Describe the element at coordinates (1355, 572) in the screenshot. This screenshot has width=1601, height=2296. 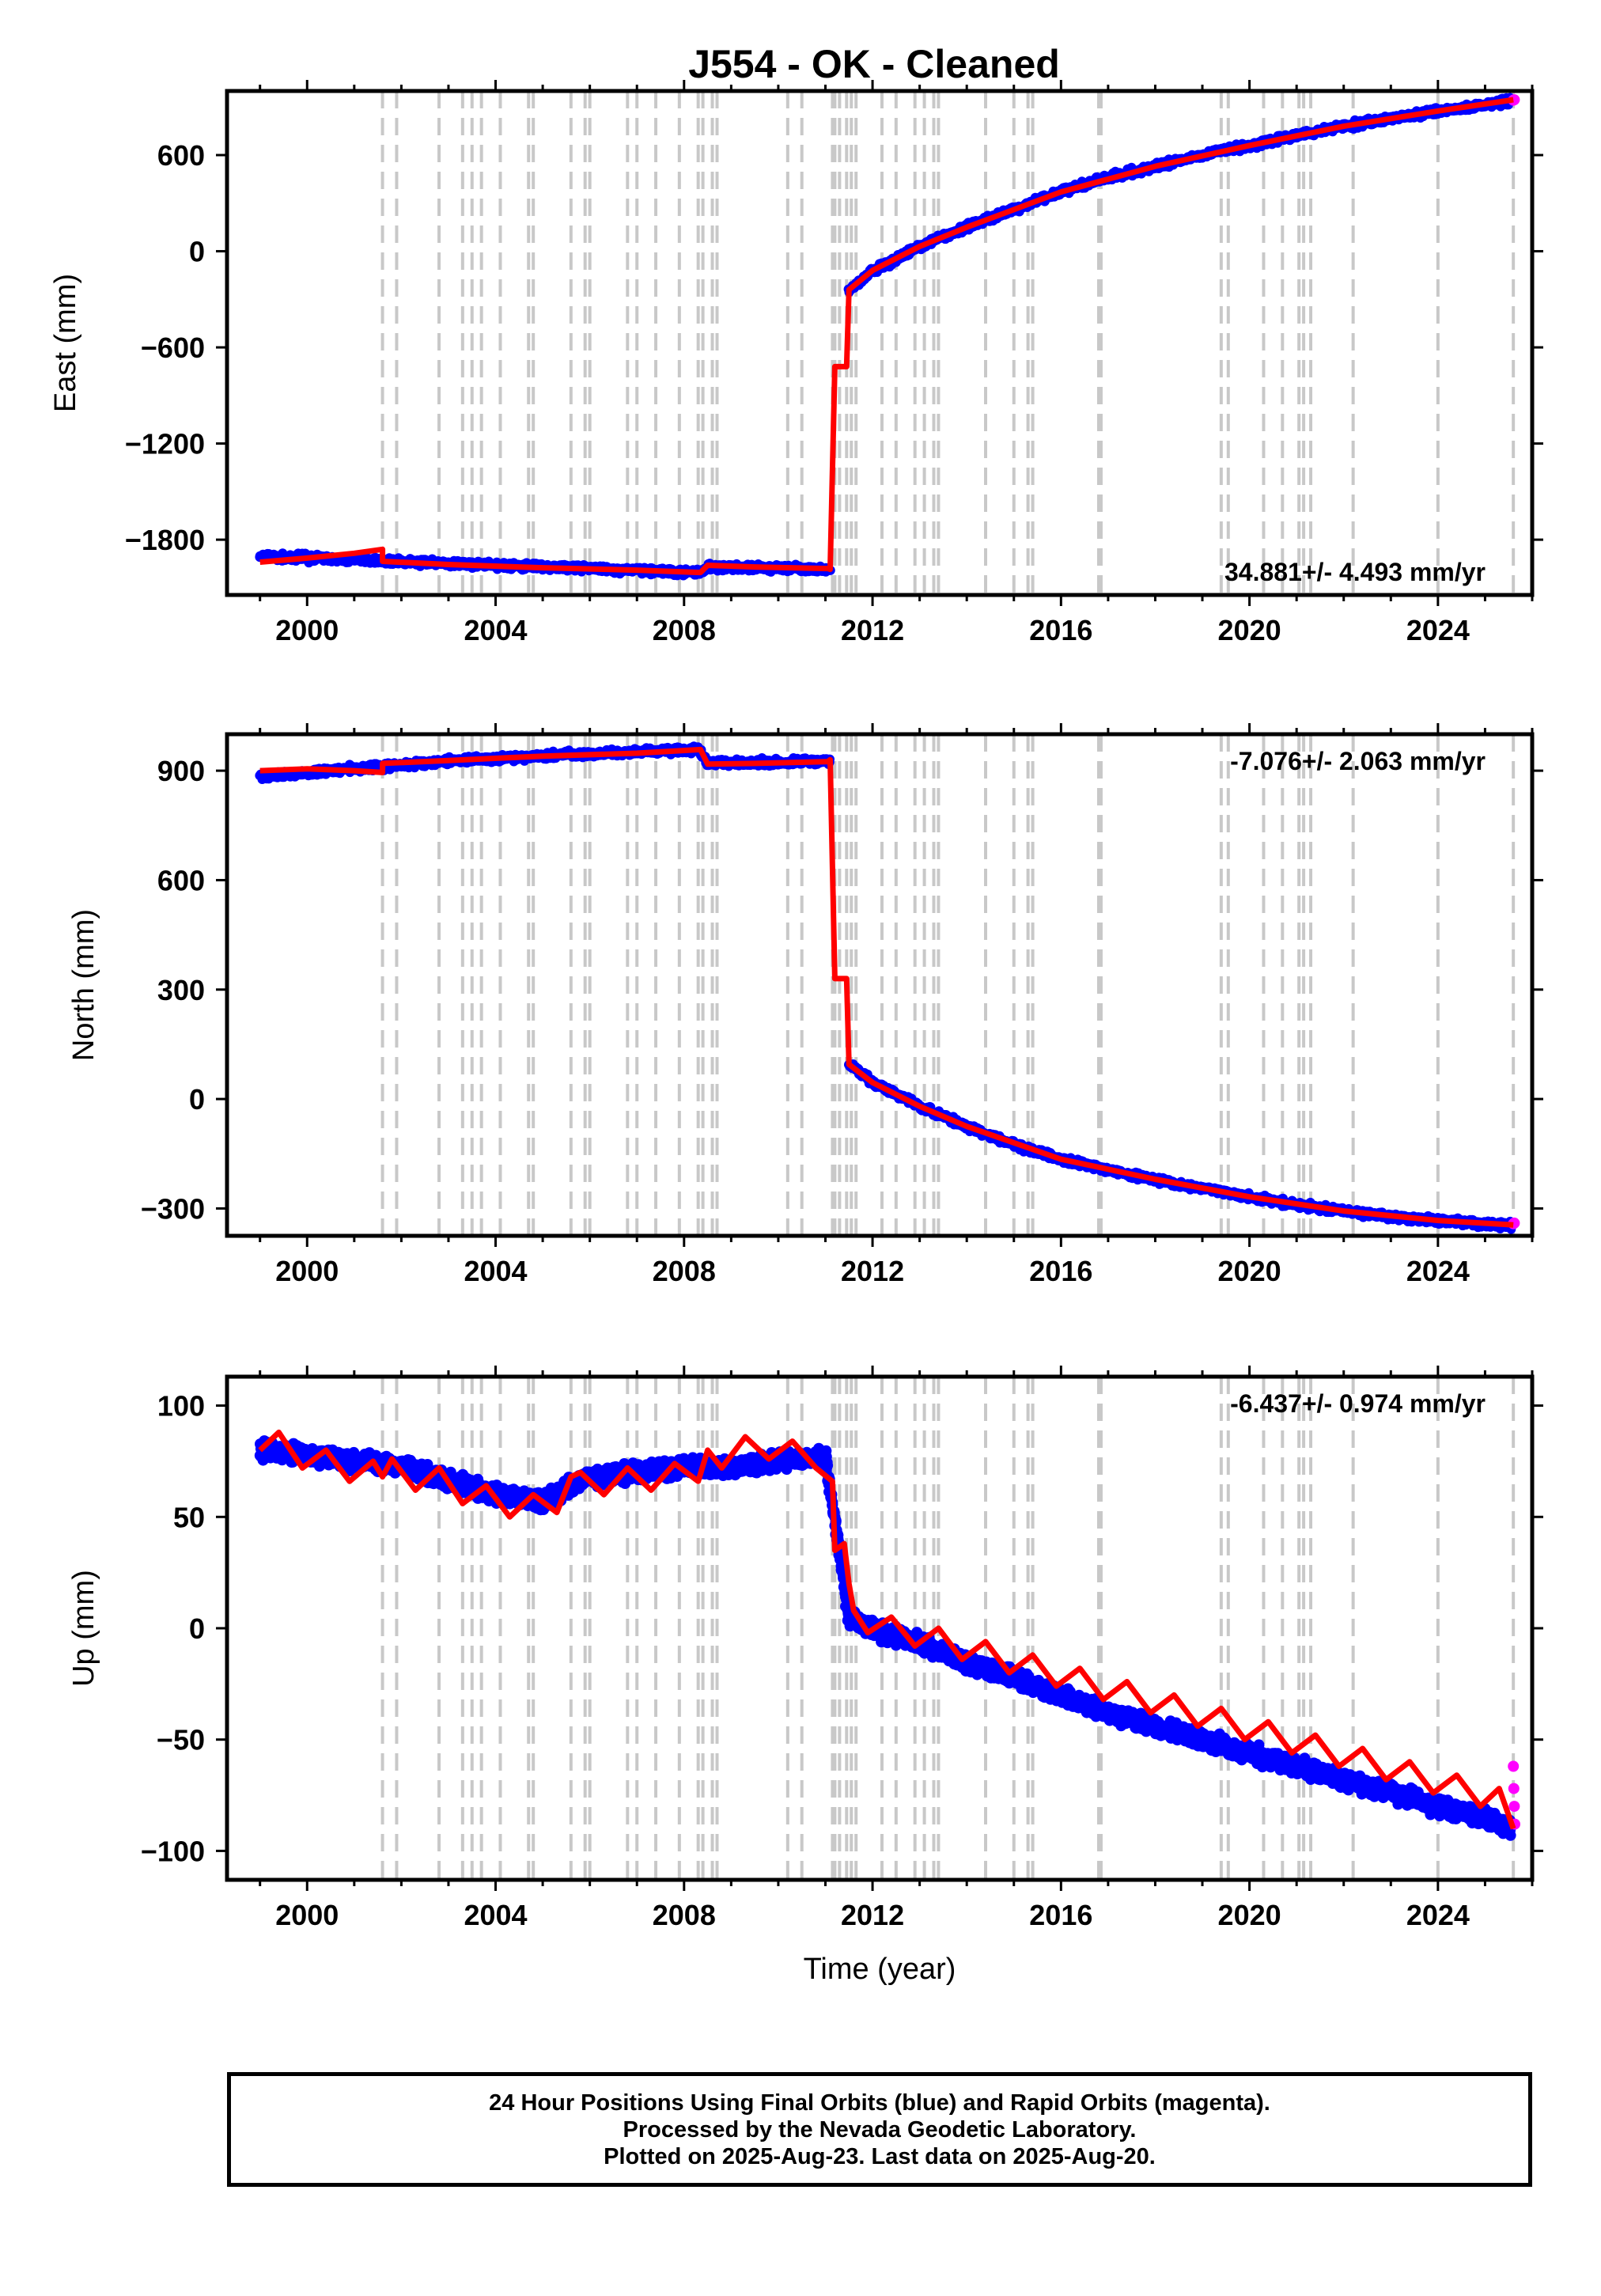
I see `rate-annotation: 34.881+/- 4.493 mm/yr` at that location.